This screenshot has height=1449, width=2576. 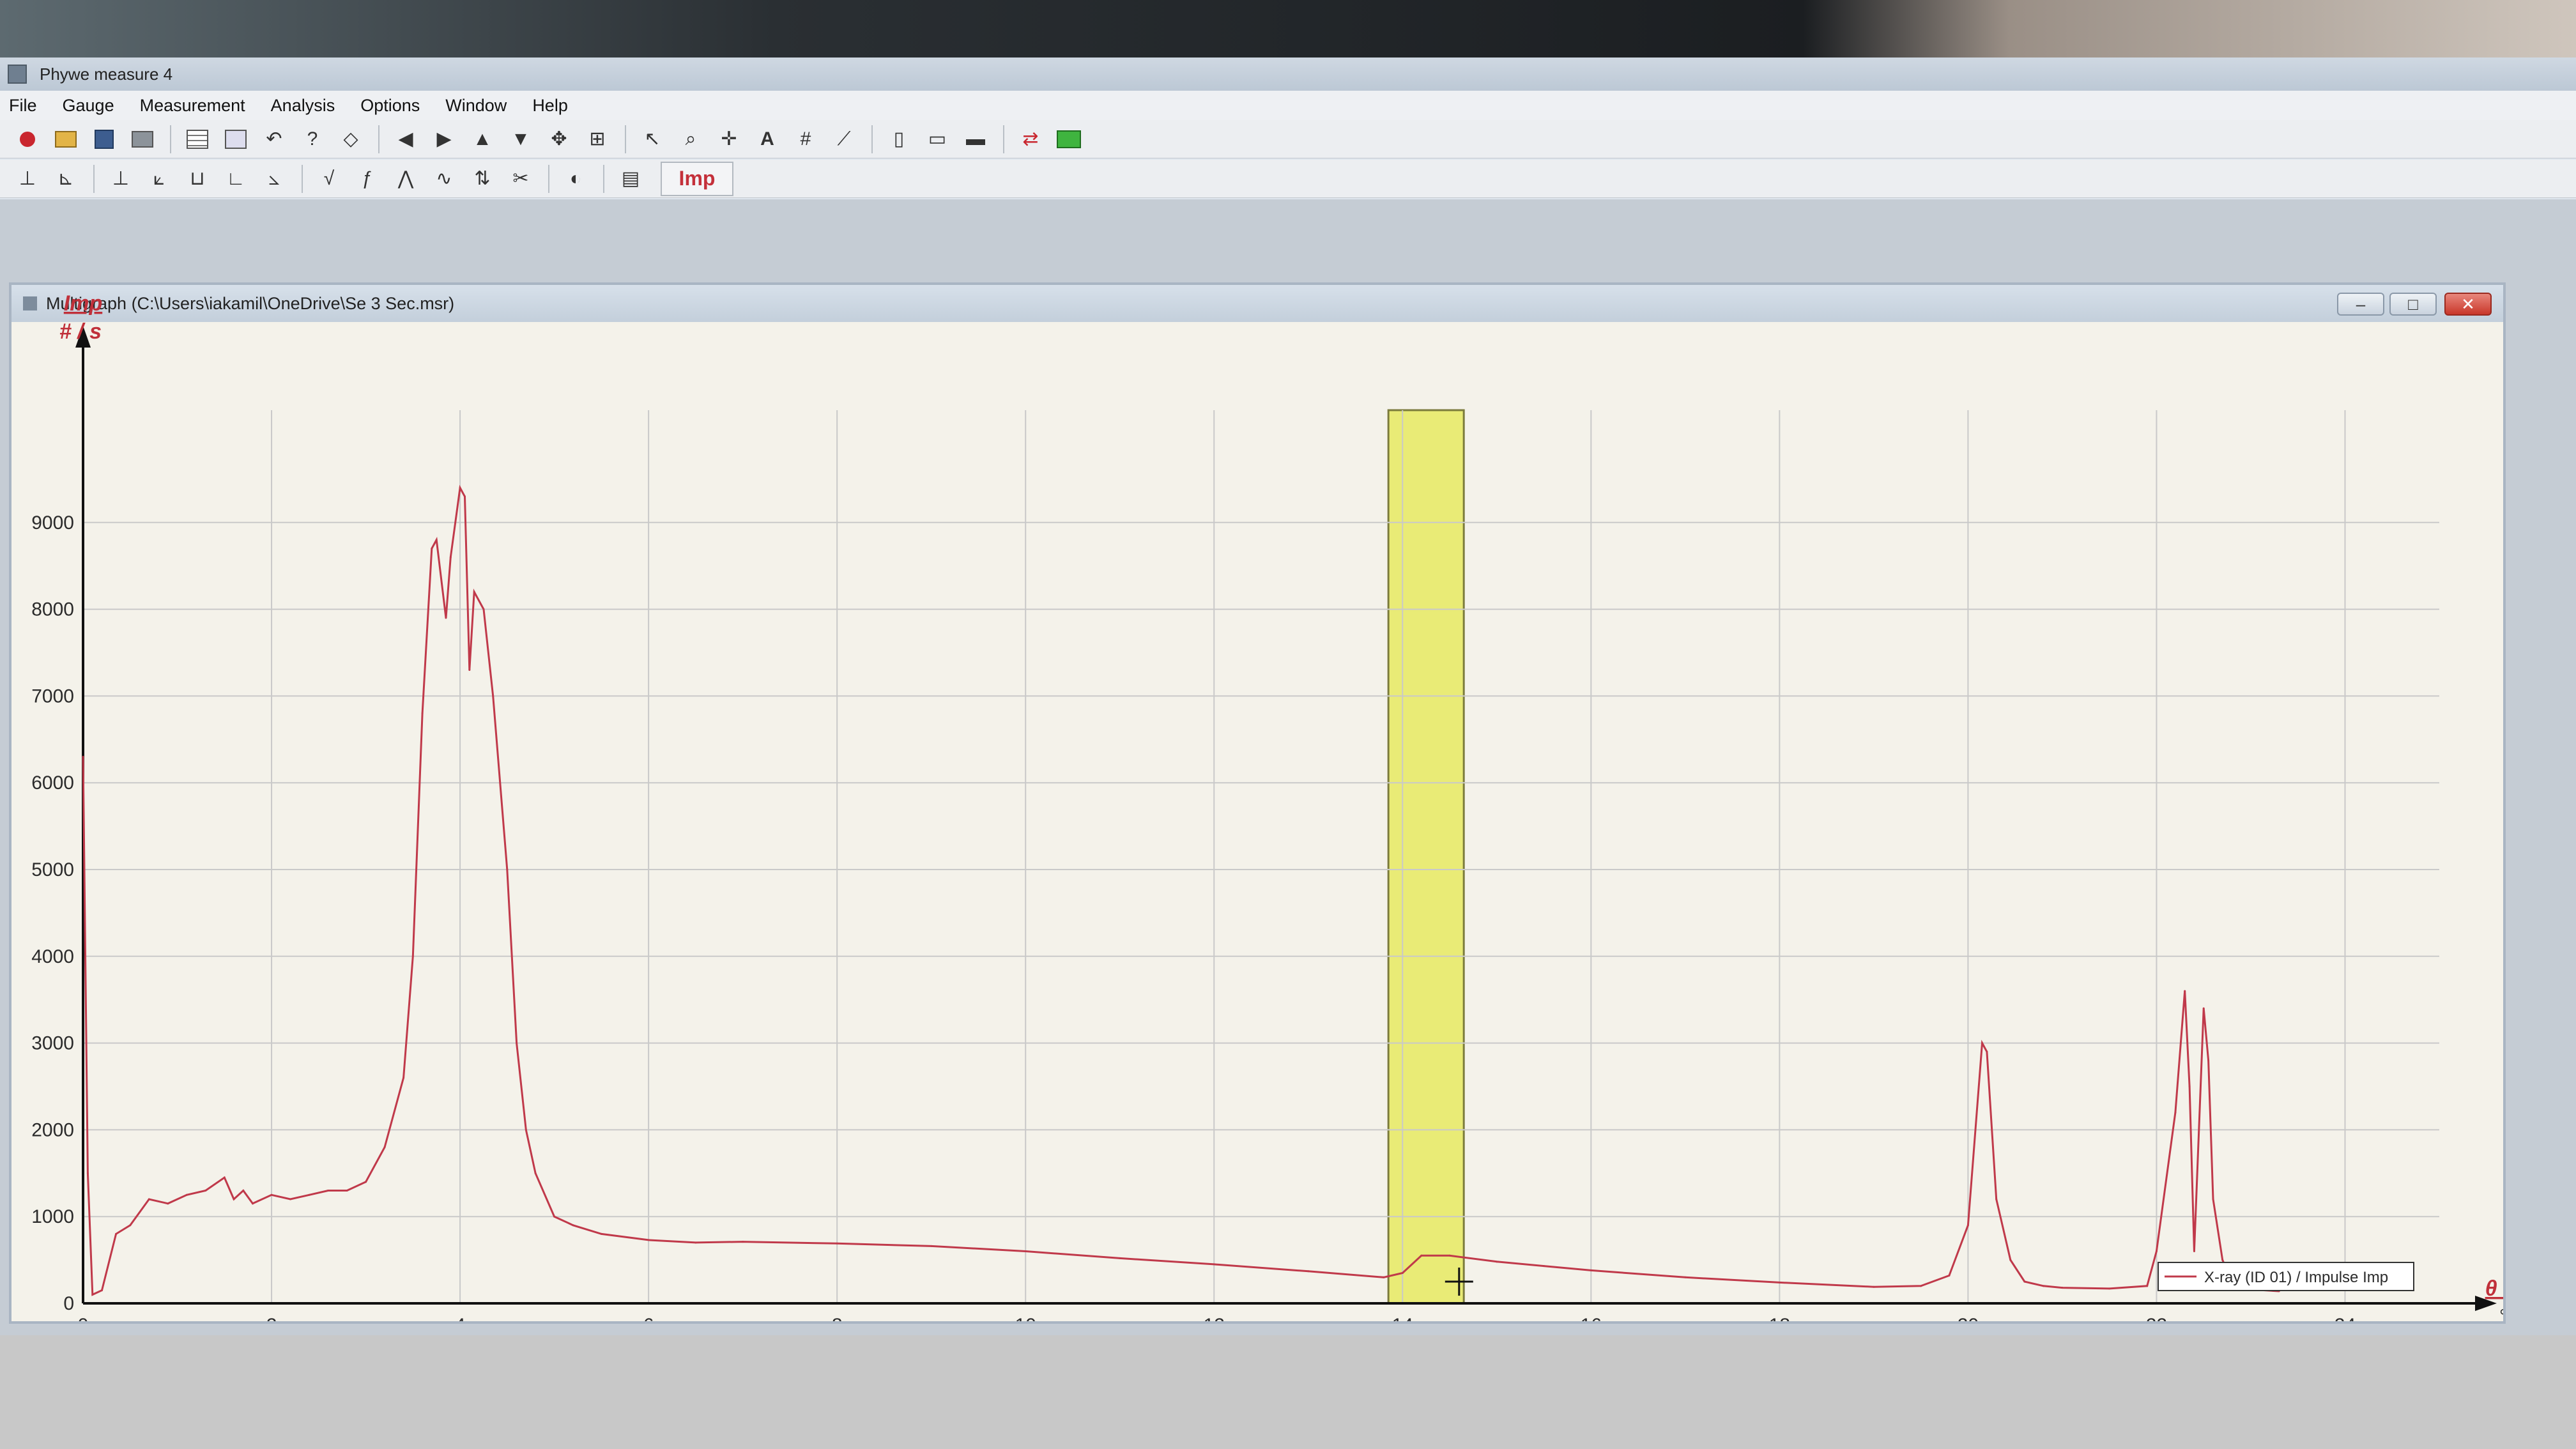 I want to click on axis-a-icon: ⊥, so click(x=27, y=178).